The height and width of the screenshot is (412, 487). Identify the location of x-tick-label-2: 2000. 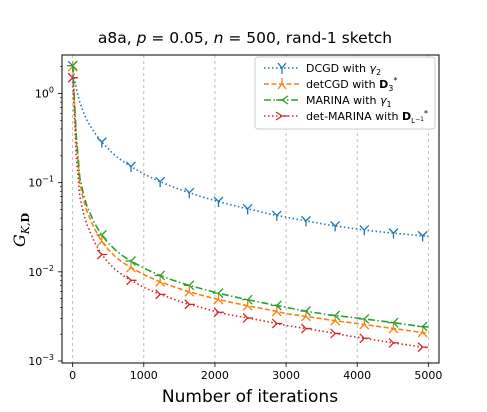
(215, 375).